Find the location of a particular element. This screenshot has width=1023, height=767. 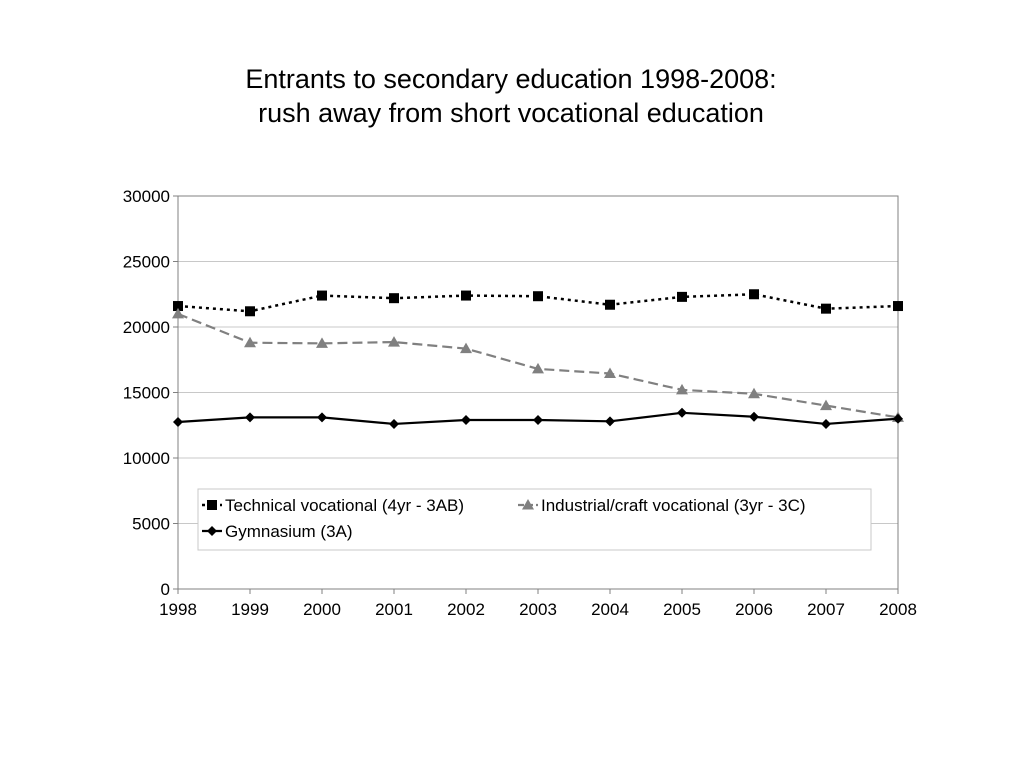

series is located at coordinates (538, 359).